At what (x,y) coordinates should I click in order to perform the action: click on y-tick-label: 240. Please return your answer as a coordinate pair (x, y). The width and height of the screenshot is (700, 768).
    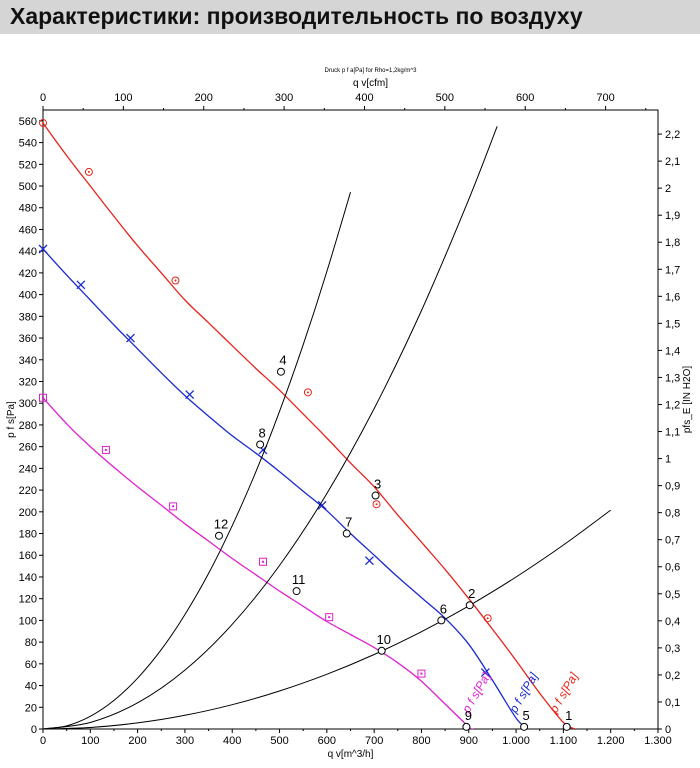
    Looking at the image, I should click on (28, 469).